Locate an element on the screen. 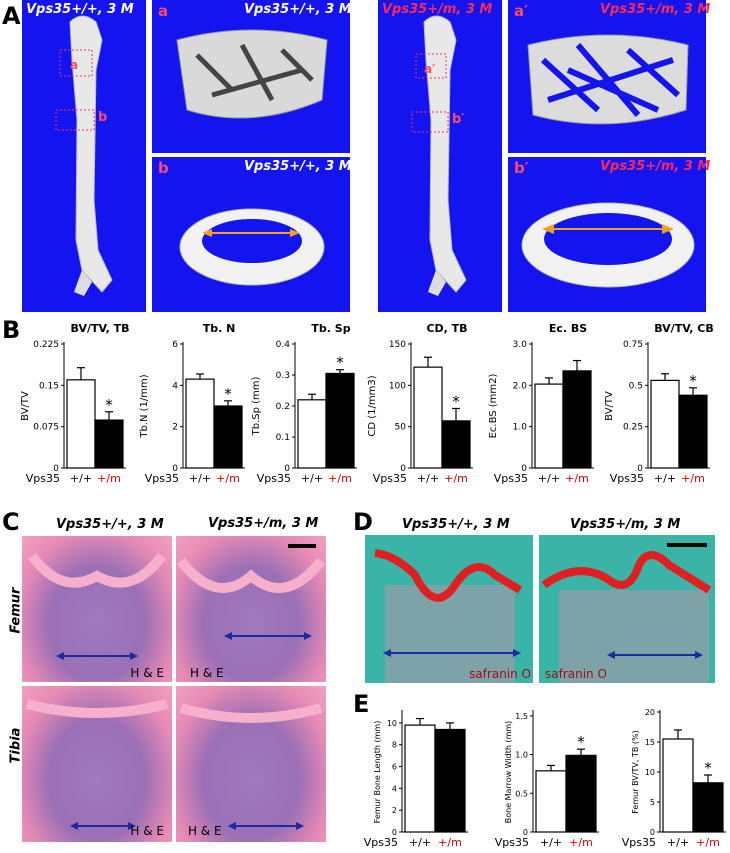  y-axis-label: Femur BV/TV, TB (%) is located at coordinates (635, 771).